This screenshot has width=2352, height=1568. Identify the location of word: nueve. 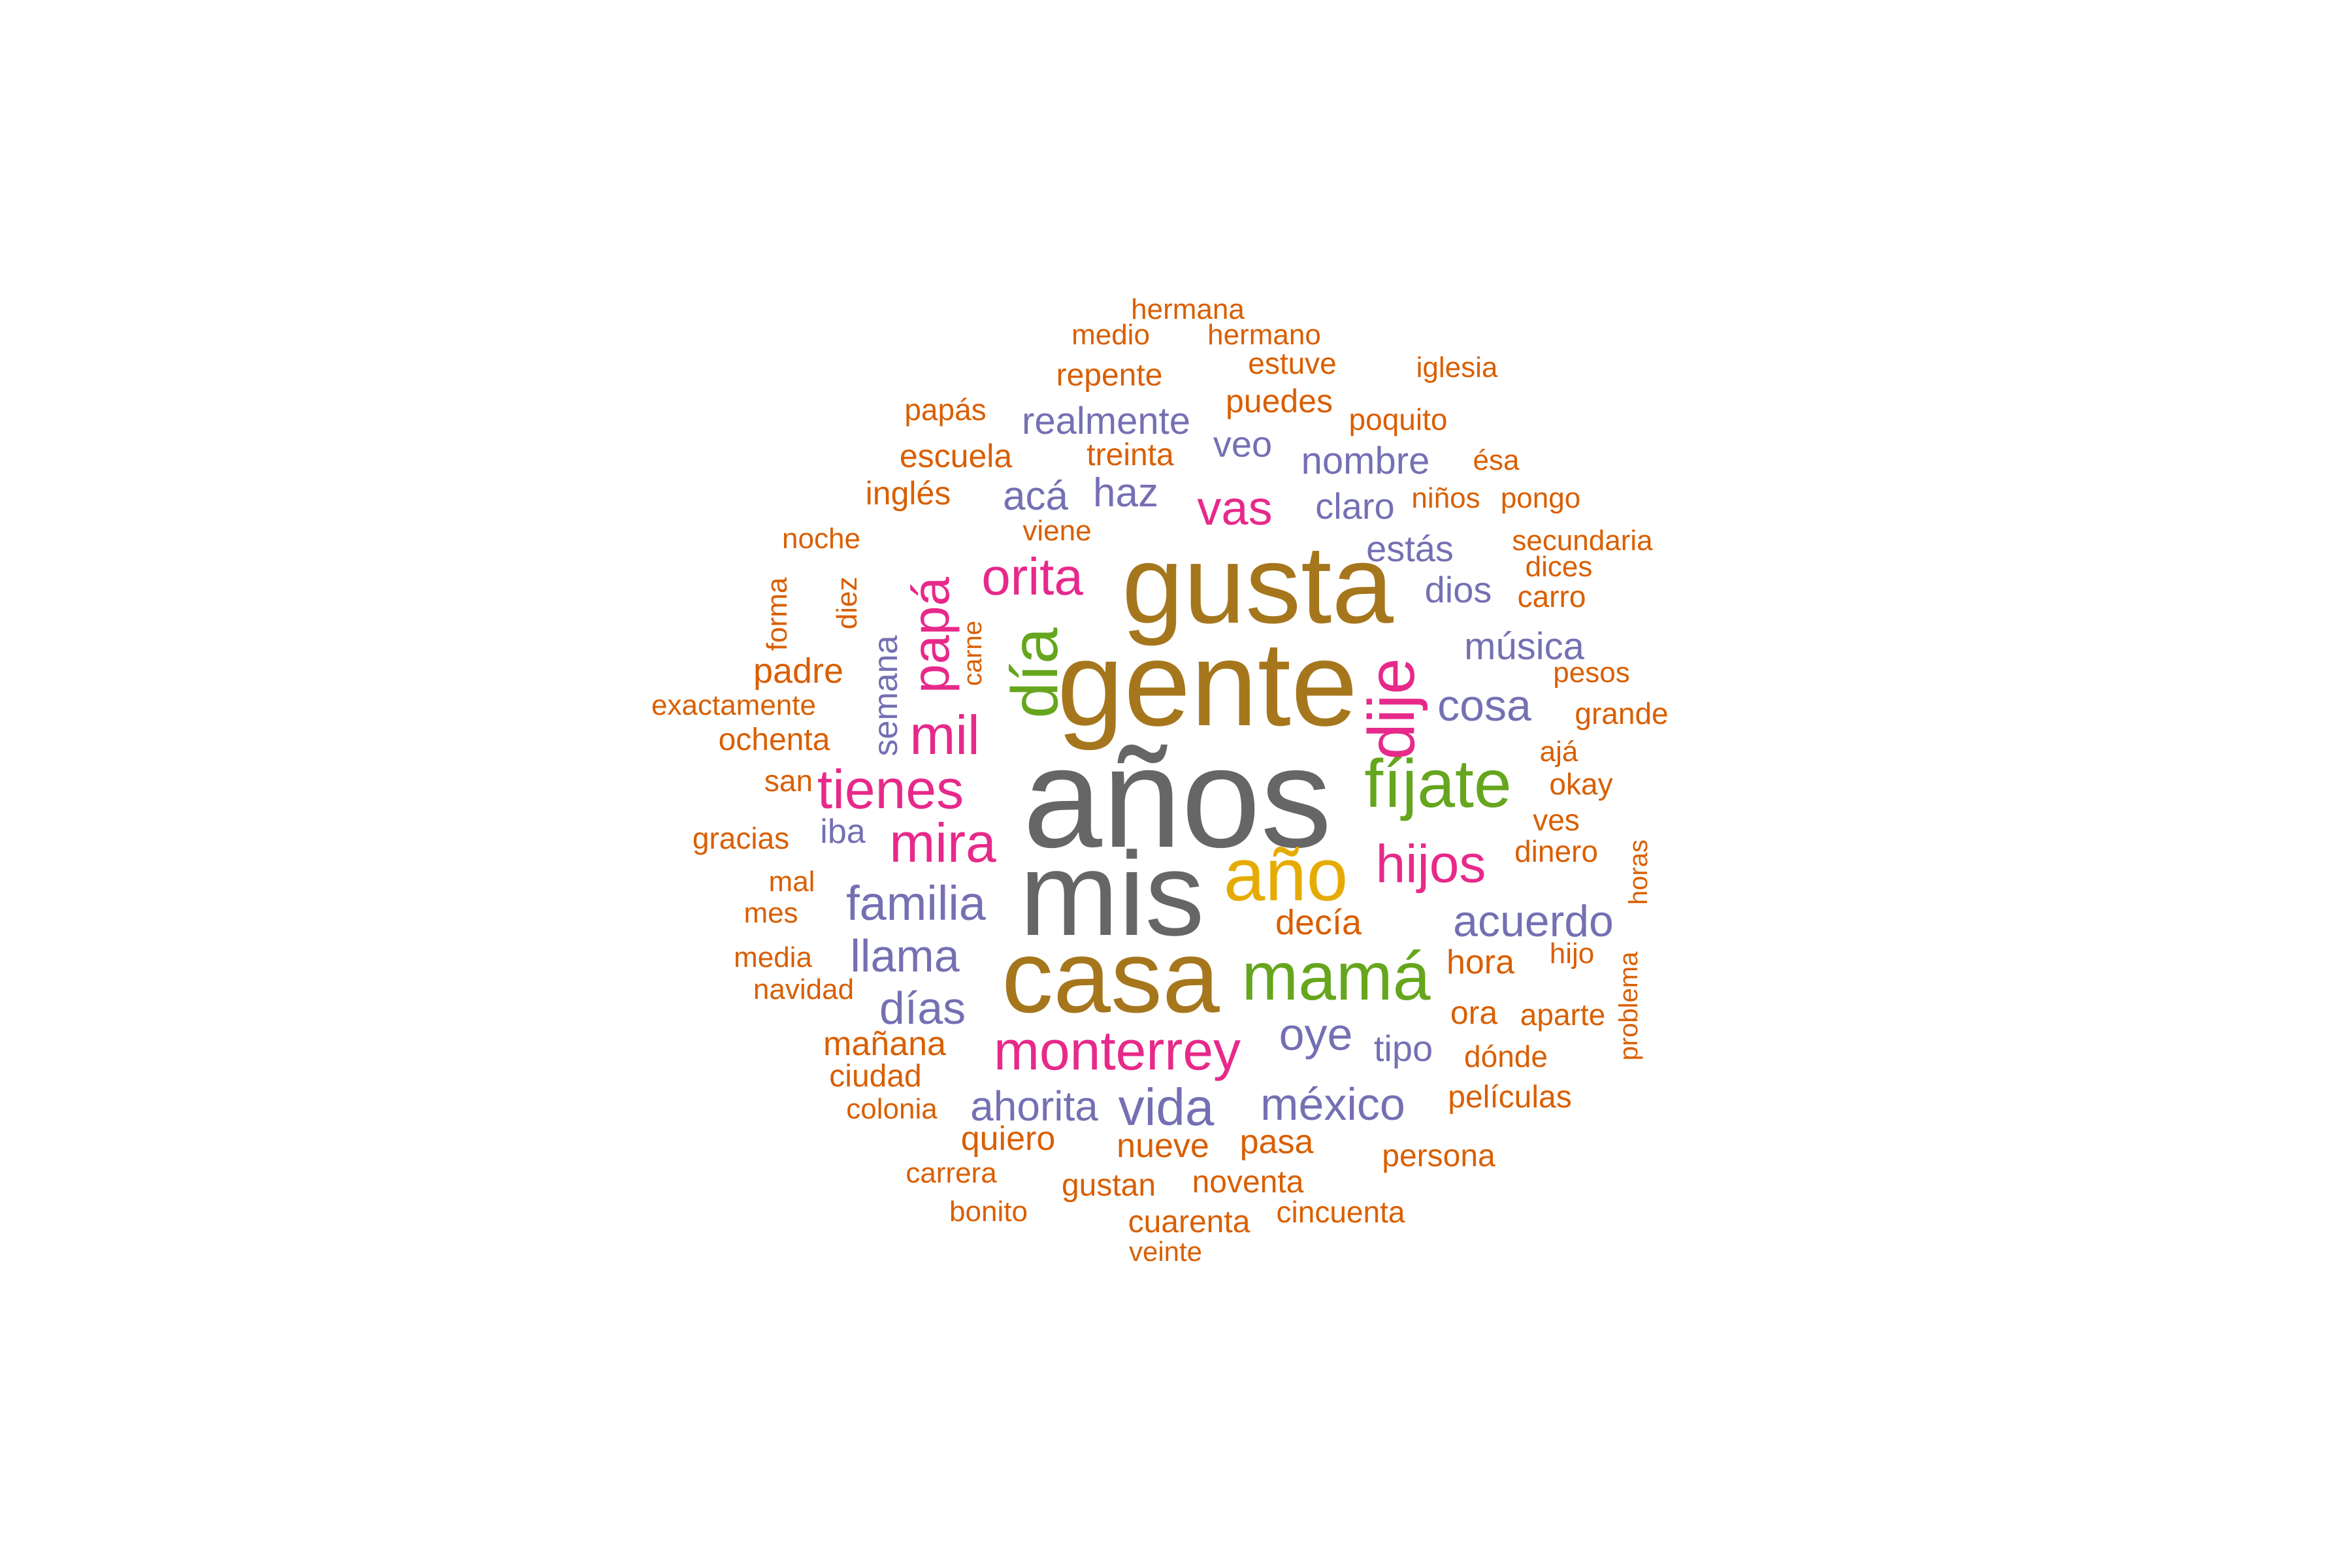
(1163, 1146).